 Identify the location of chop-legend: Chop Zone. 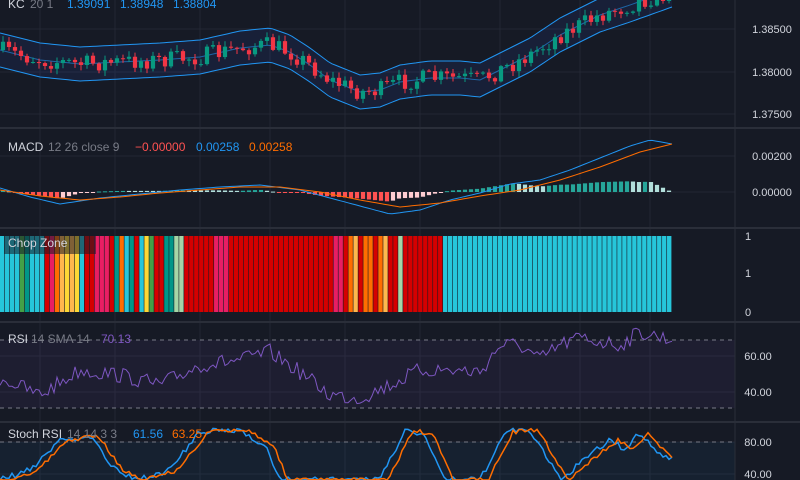
(50, 245).